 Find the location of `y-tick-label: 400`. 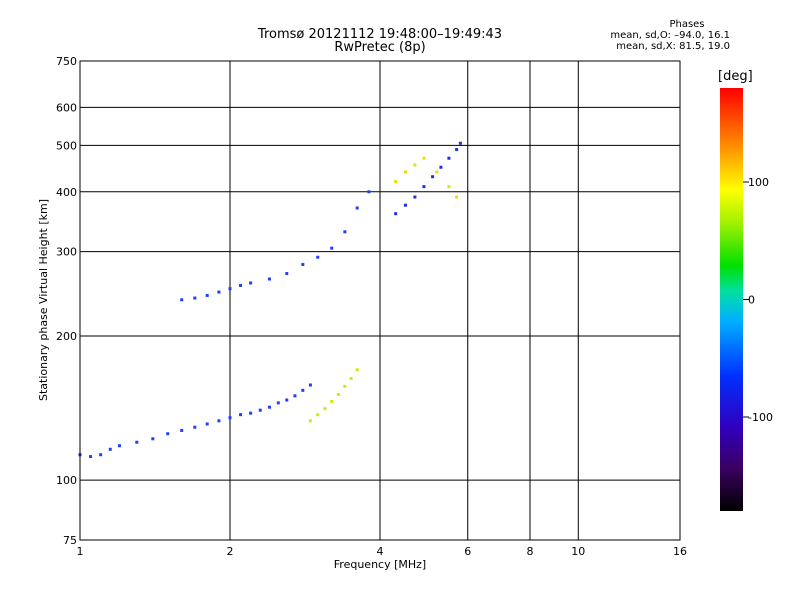

y-tick-label: 400 is located at coordinates (66, 192).